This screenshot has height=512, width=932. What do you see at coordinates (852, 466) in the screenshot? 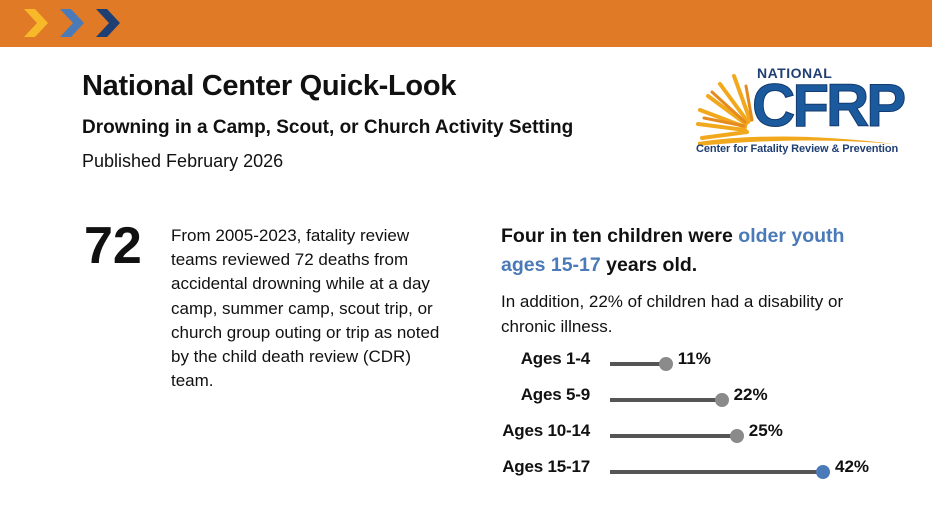
I see `chart-value-label: 42%` at bounding box center [852, 466].